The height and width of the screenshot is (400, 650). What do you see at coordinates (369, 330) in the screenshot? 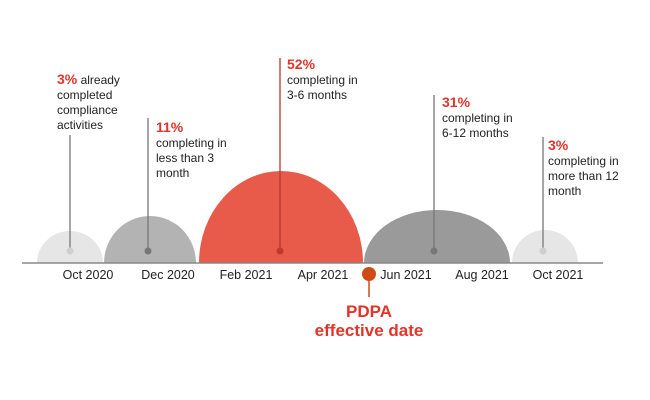
I see `pdpa-subtitle: effective date` at bounding box center [369, 330].